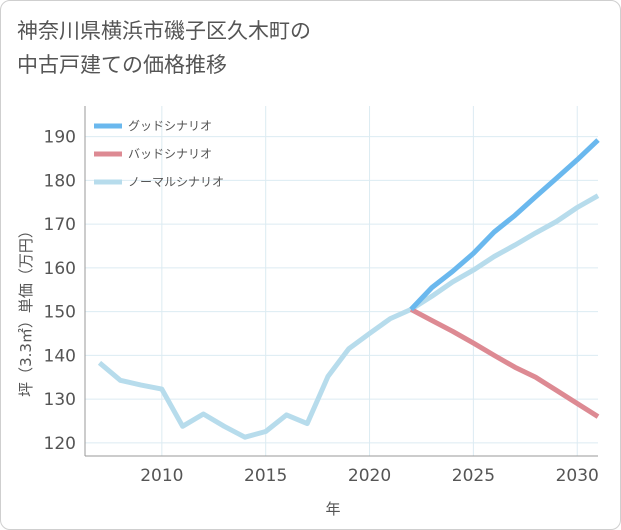 This screenshot has width=621, height=530. I want to click on x-tick-label: 2010, so click(161, 476).